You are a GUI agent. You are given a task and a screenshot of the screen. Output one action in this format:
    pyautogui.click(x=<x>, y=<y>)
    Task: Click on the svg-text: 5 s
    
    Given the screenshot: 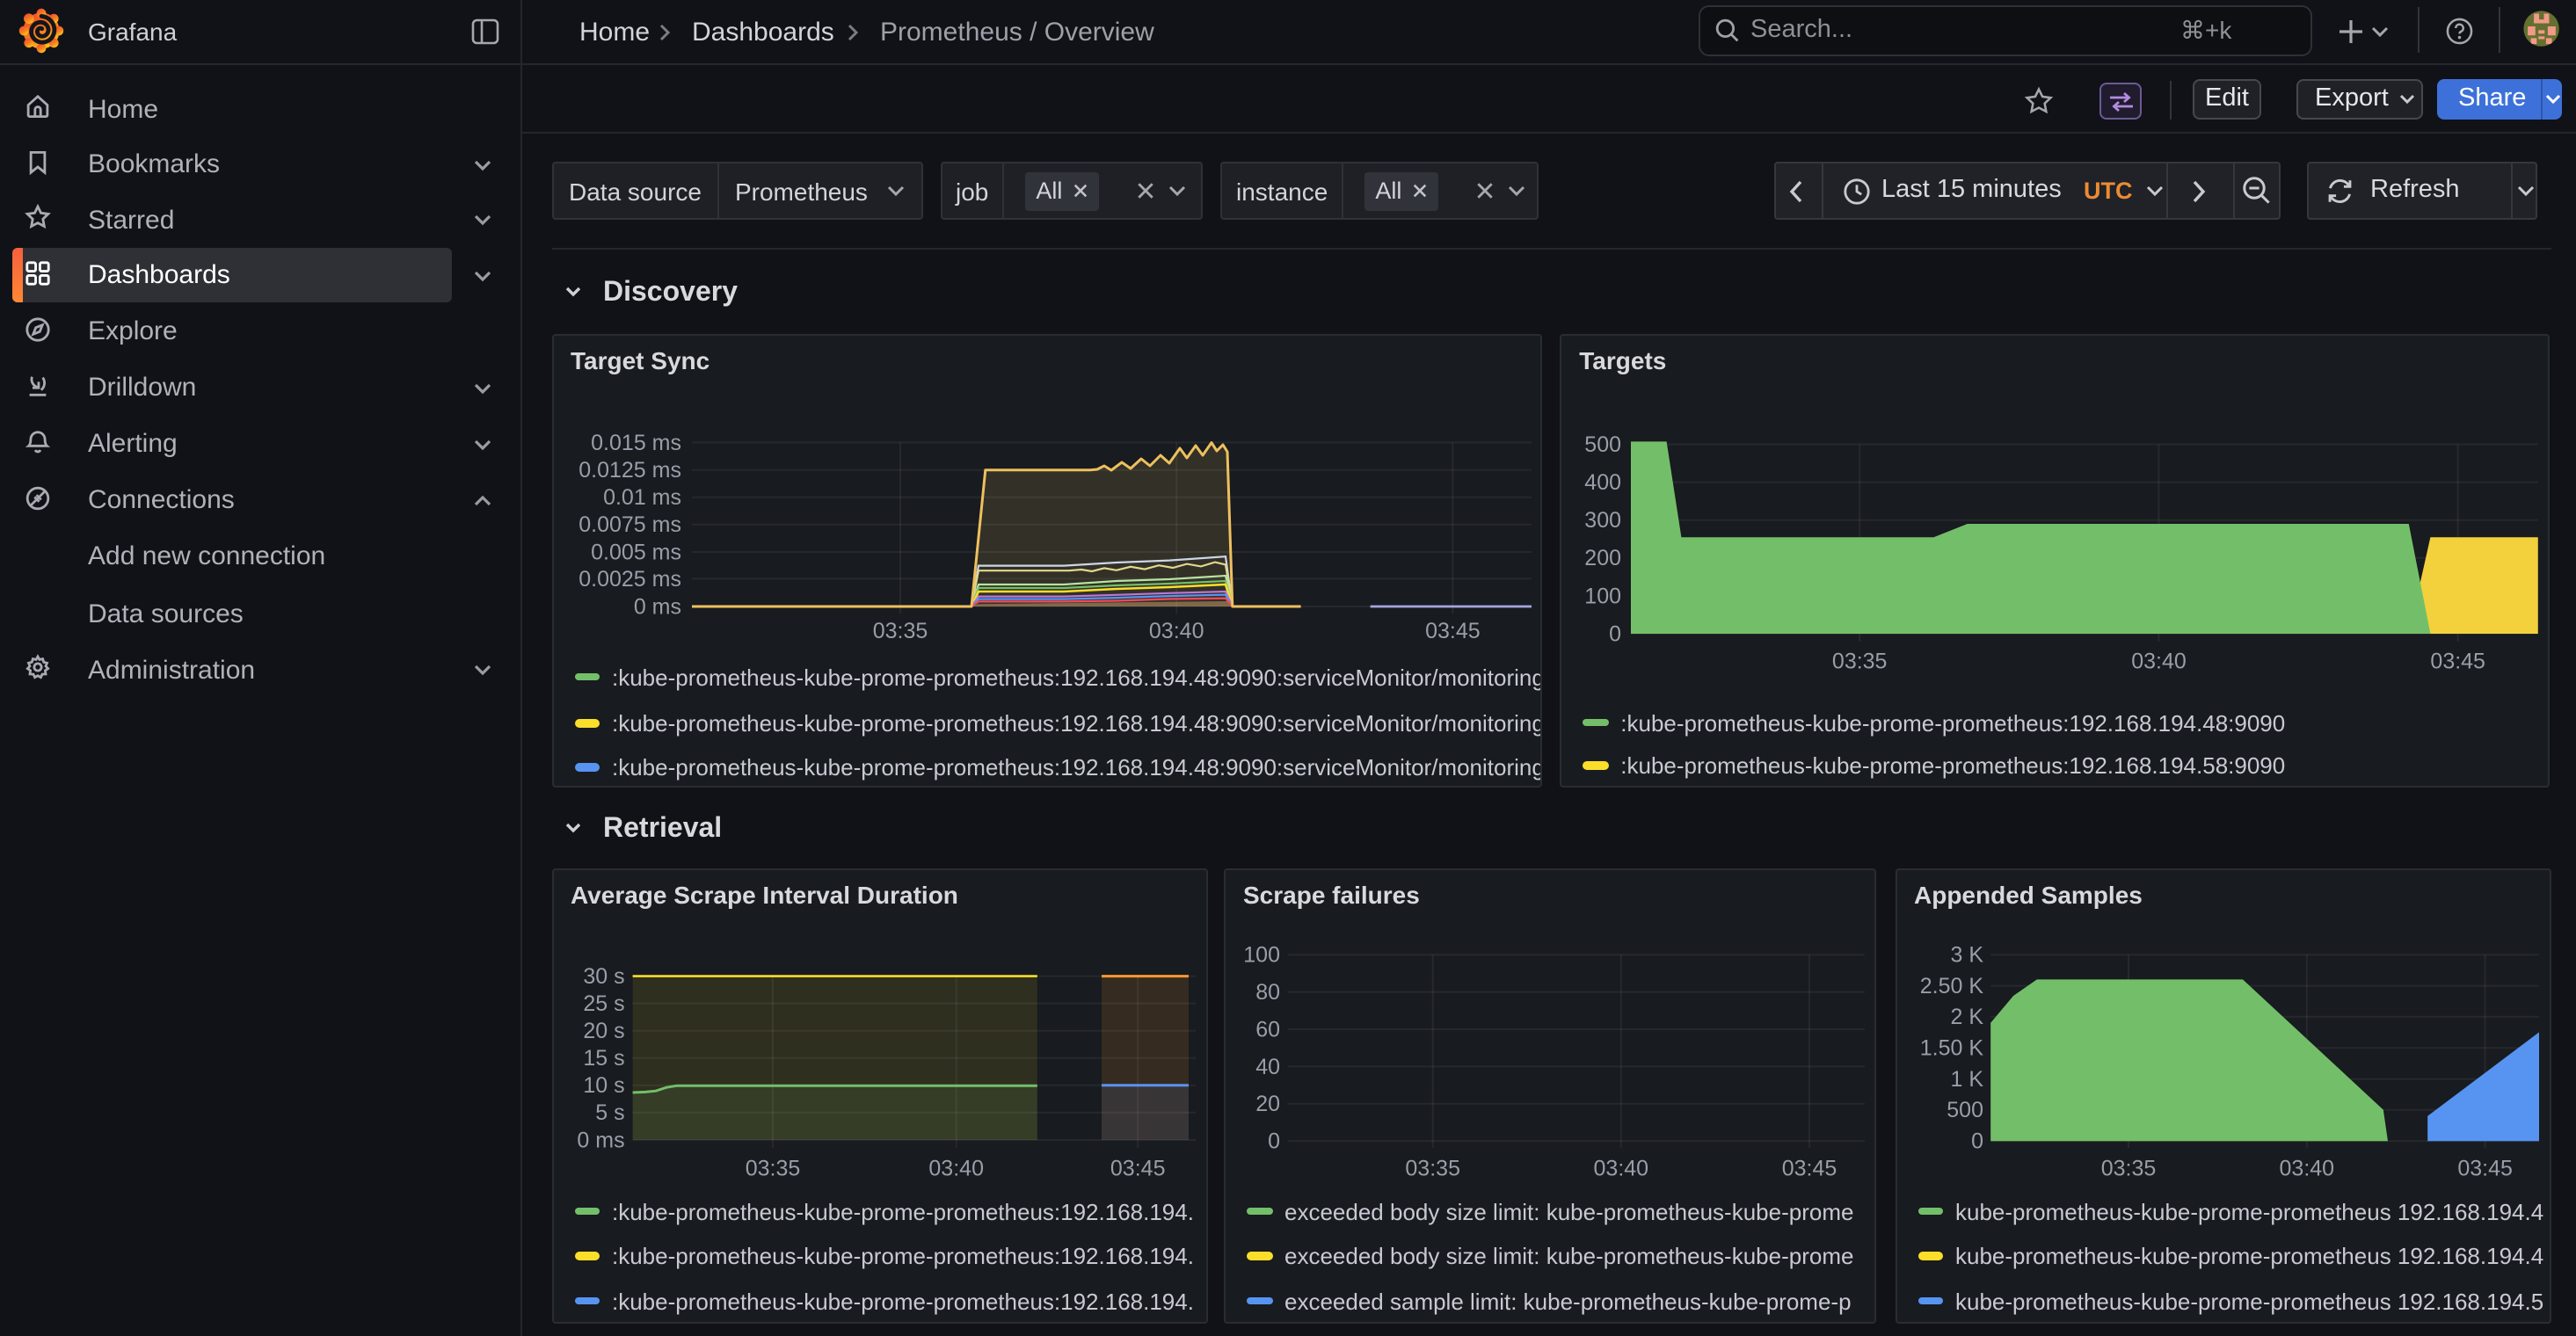 What is the action you would take?
    pyautogui.click(x=608, y=1112)
    